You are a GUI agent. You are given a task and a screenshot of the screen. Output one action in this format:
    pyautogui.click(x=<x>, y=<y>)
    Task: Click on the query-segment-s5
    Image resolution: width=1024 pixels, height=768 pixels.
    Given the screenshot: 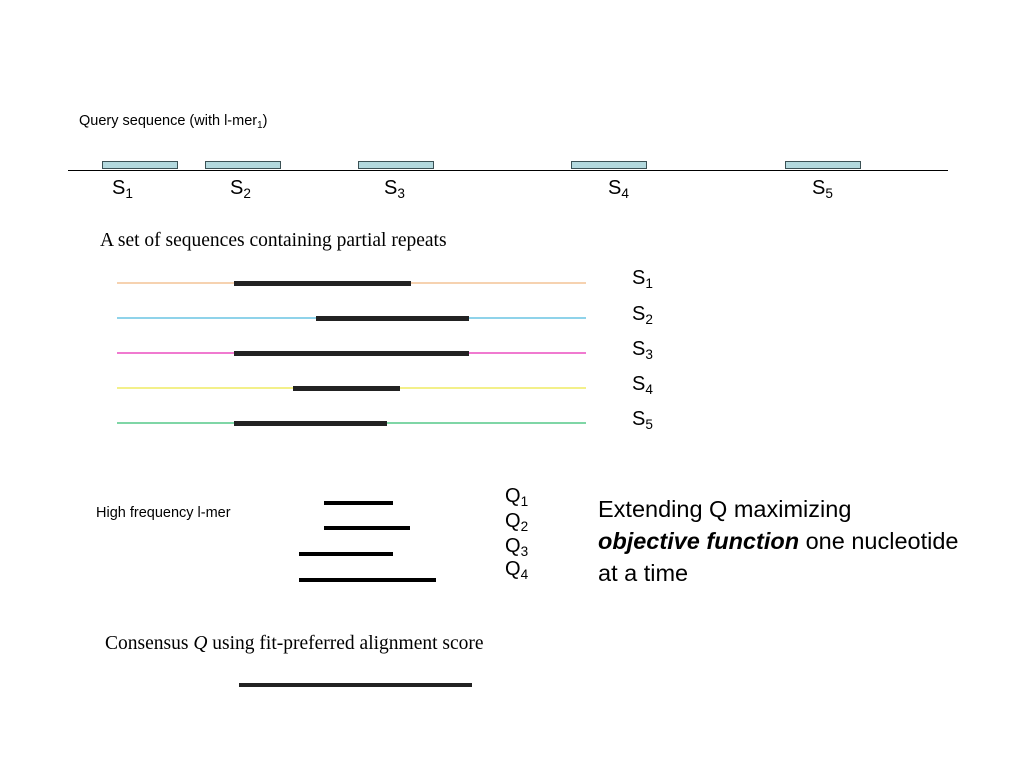 What is the action you would take?
    pyautogui.click(x=823, y=165)
    